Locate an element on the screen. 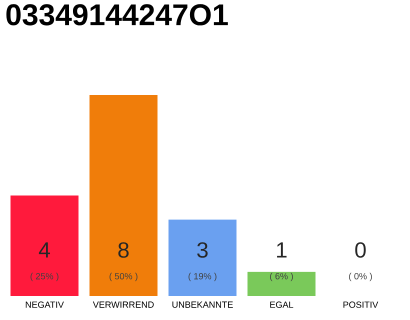 This screenshot has width=410, height=320. annotation: 4 is located at coordinates (44, 250).